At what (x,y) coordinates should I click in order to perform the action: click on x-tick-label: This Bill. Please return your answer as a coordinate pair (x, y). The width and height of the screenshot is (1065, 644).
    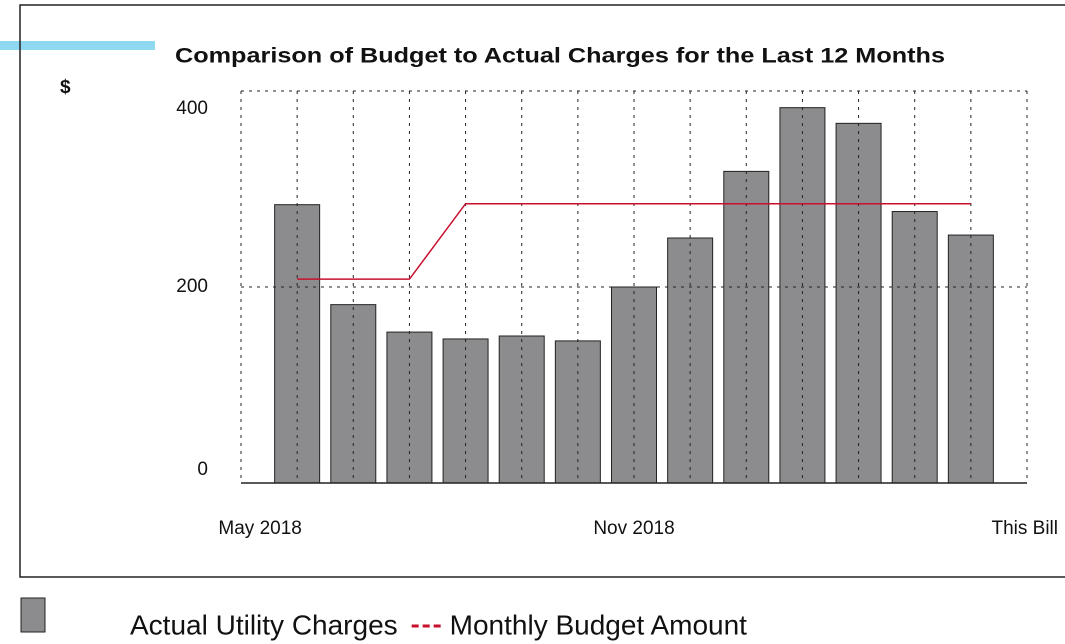
    Looking at the image, I should click on (1024, 528).